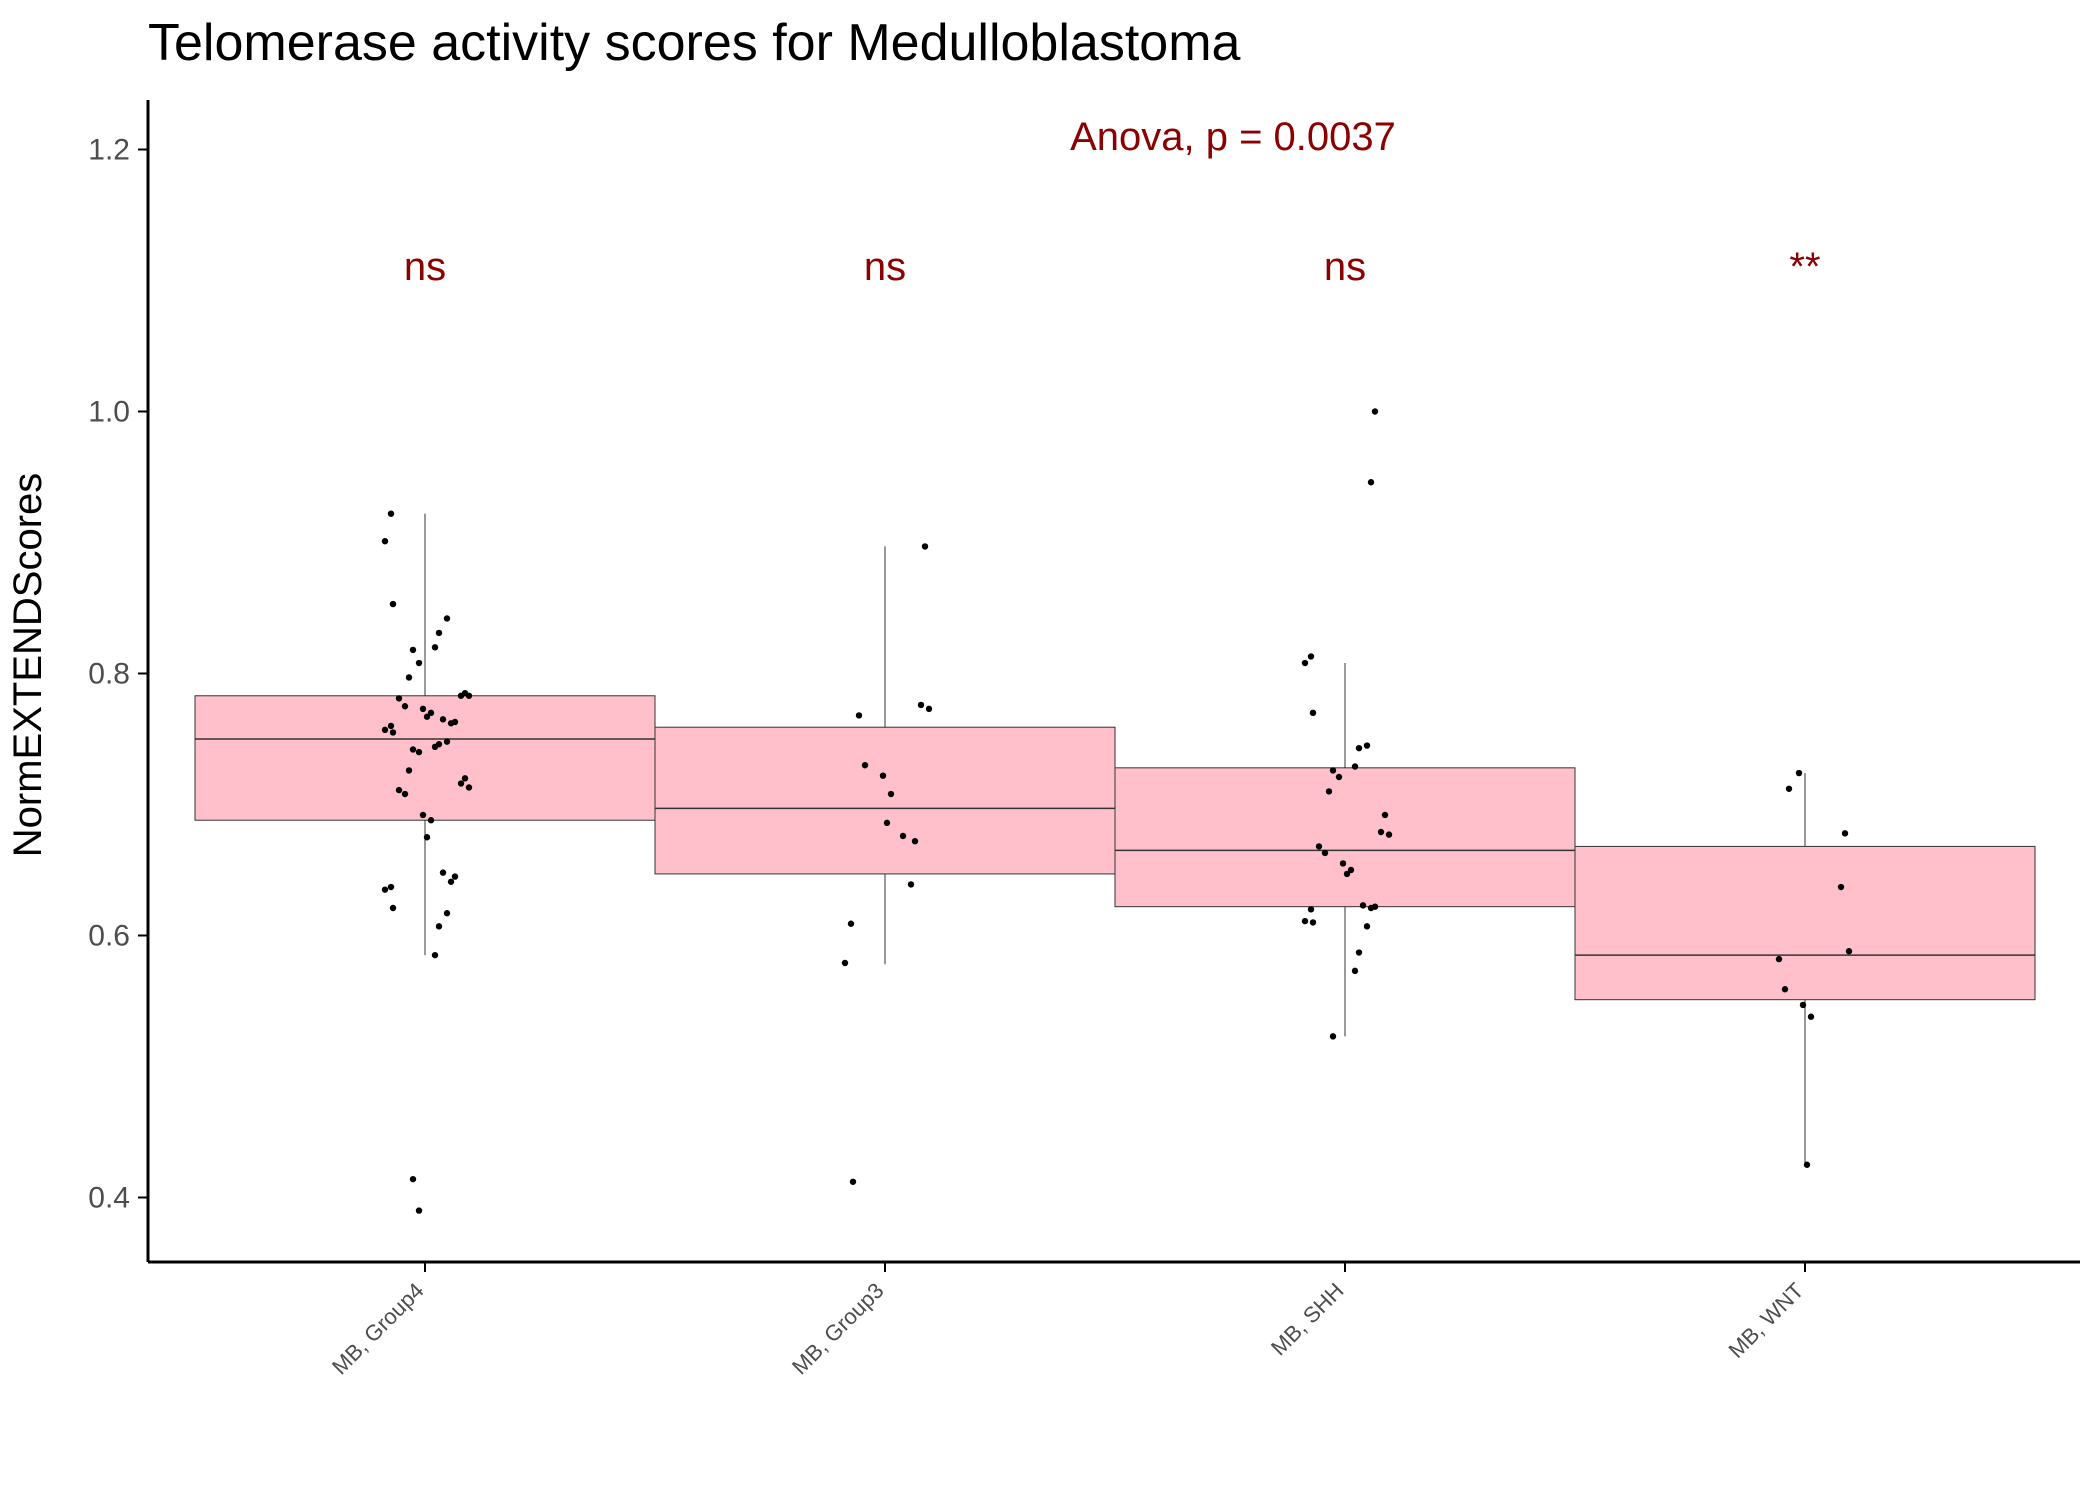 This screenshot has width=2100, height=1500. Describe the element at coordinates (109, 674) in the screenshot. I see `y-tick-label: 0.8` at that location.